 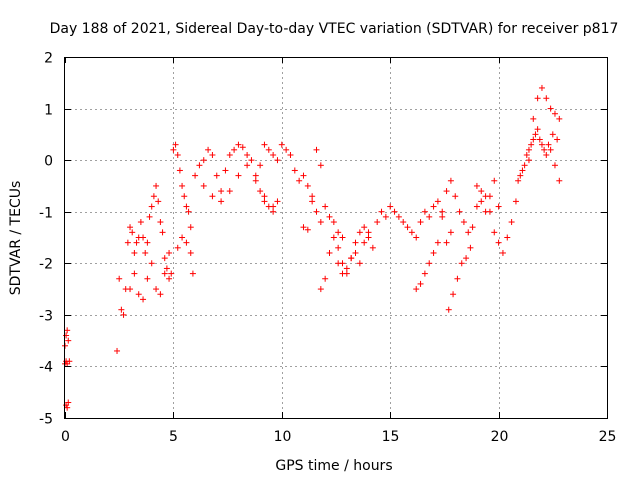 What do you see at coordinates (391, 437) in the screenshot?
I see `x-tick-label: 15` at bounding box center [391, 437].